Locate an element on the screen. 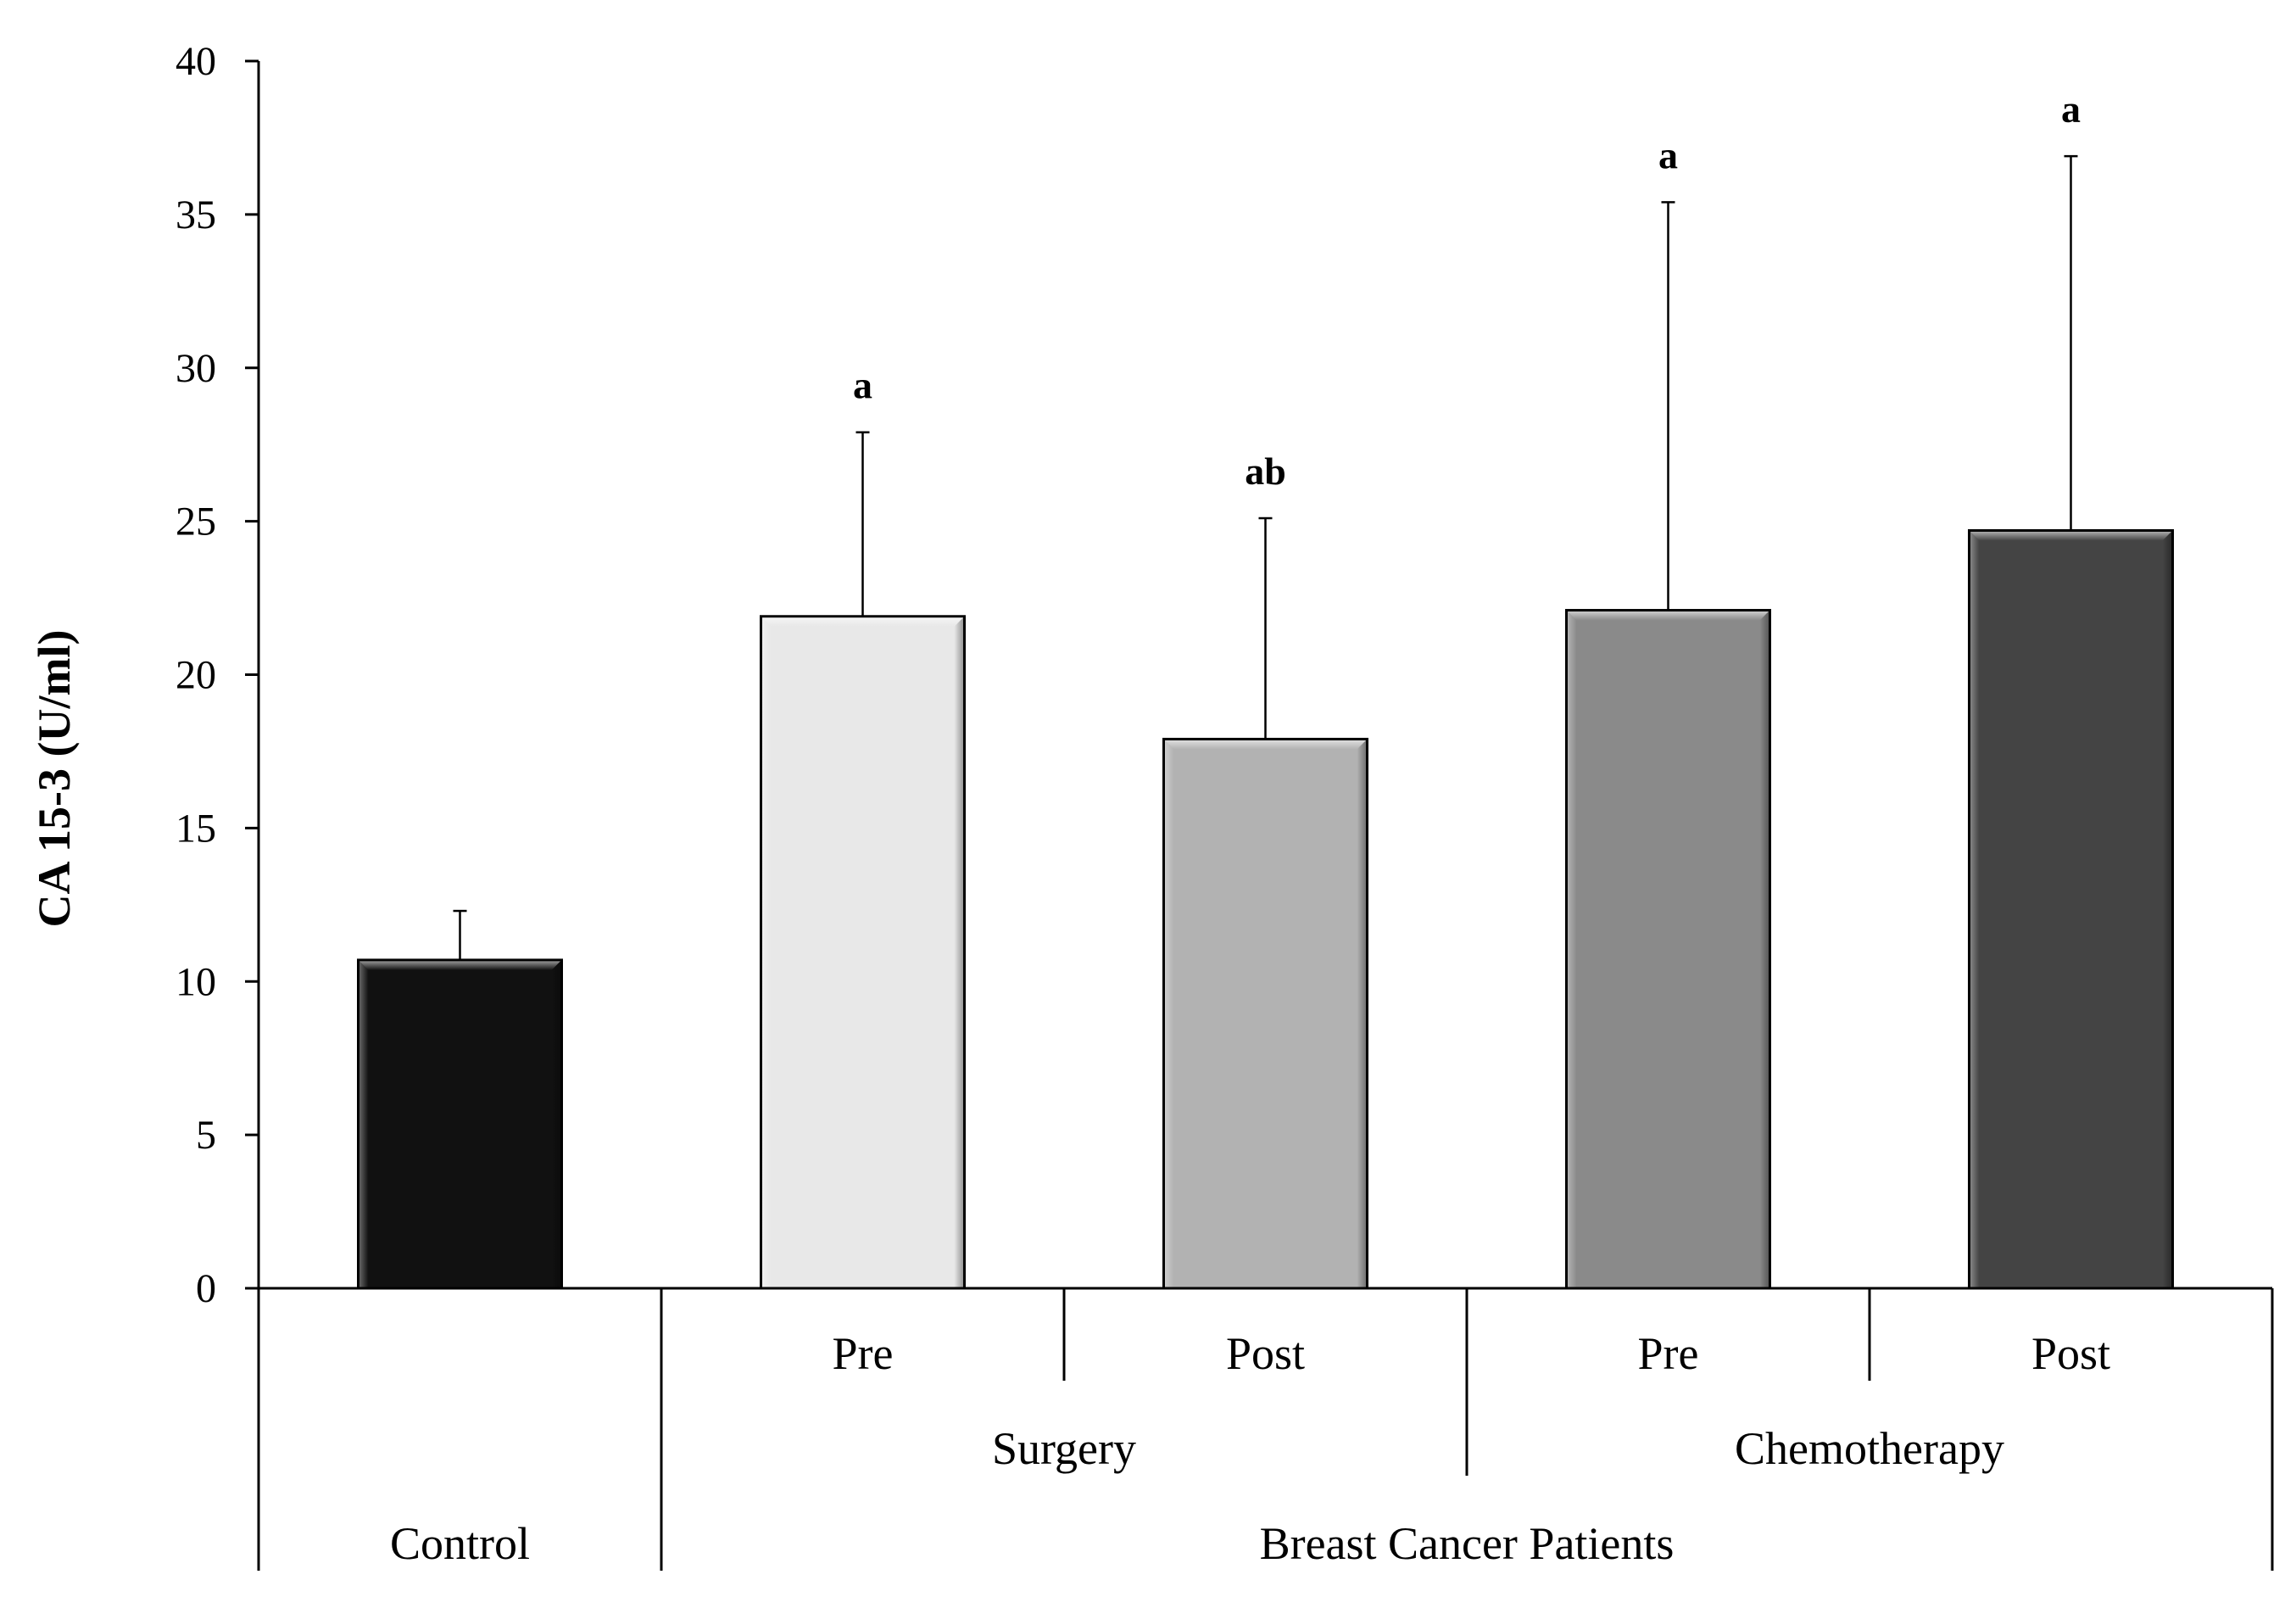 The width and height of the screenshot is (2296, 1608). significance-label-3: ab is located at coordinates (1265, 471).